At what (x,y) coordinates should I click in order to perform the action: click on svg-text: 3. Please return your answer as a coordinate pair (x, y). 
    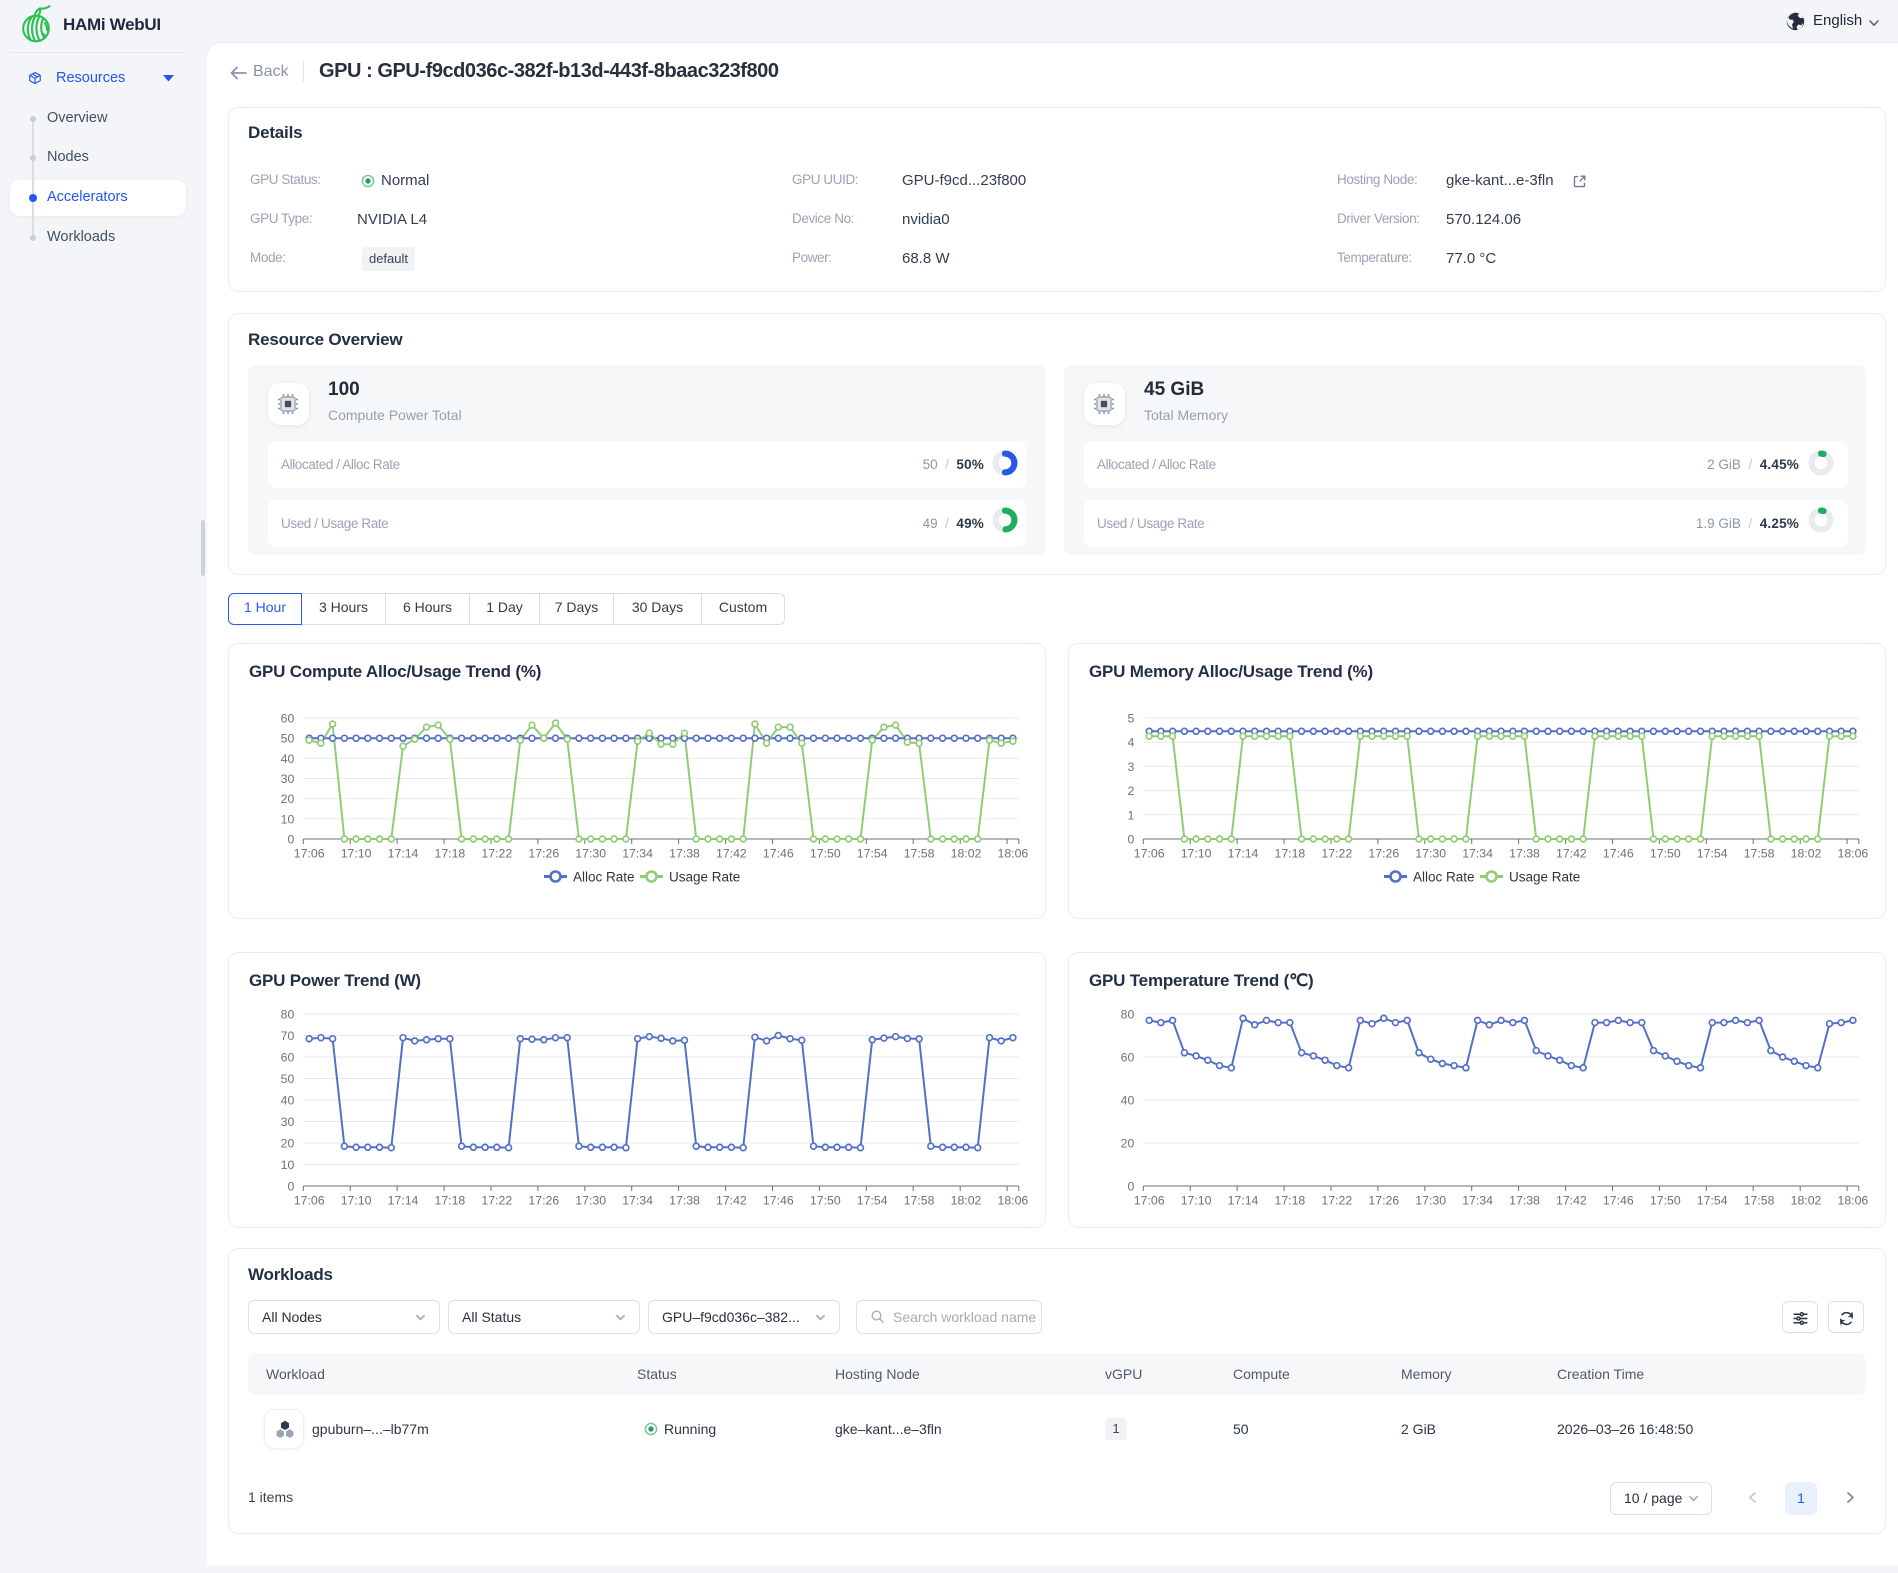
    Looking at the image, I should click on (1130, 767).